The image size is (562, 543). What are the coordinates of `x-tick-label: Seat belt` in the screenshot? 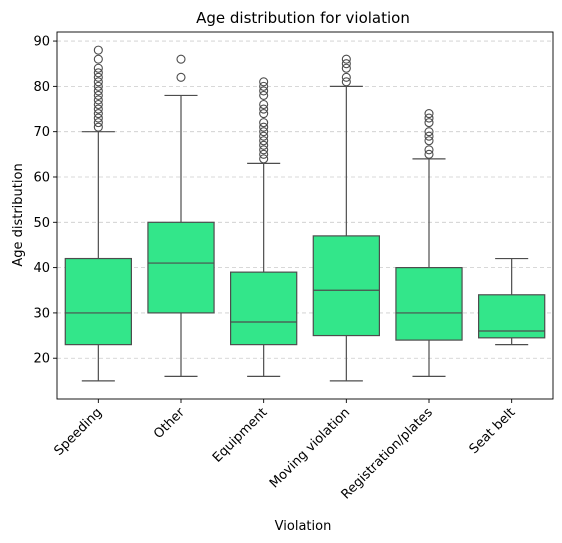 It's located at (493, 431).